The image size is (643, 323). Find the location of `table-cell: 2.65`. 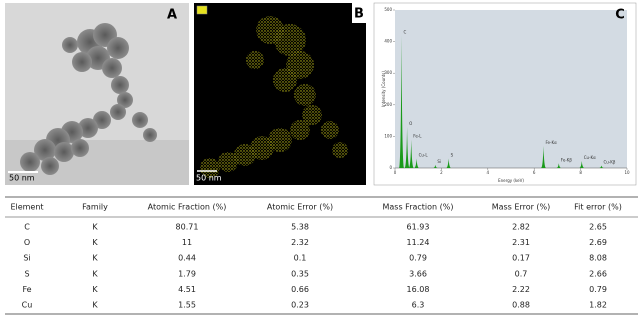

table-cell: 2.65 is located at coordinates (598, 227).